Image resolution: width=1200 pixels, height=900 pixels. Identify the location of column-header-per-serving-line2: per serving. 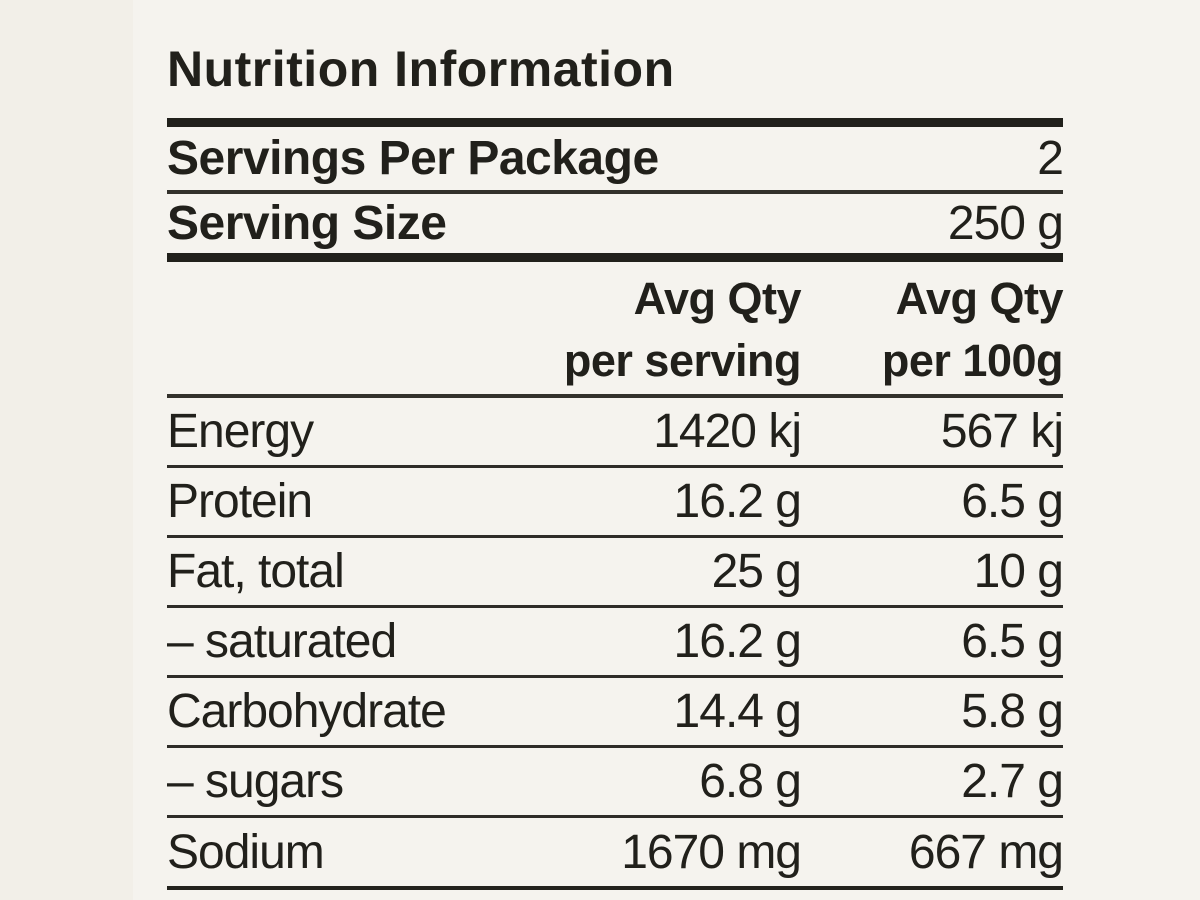
(682, 360).